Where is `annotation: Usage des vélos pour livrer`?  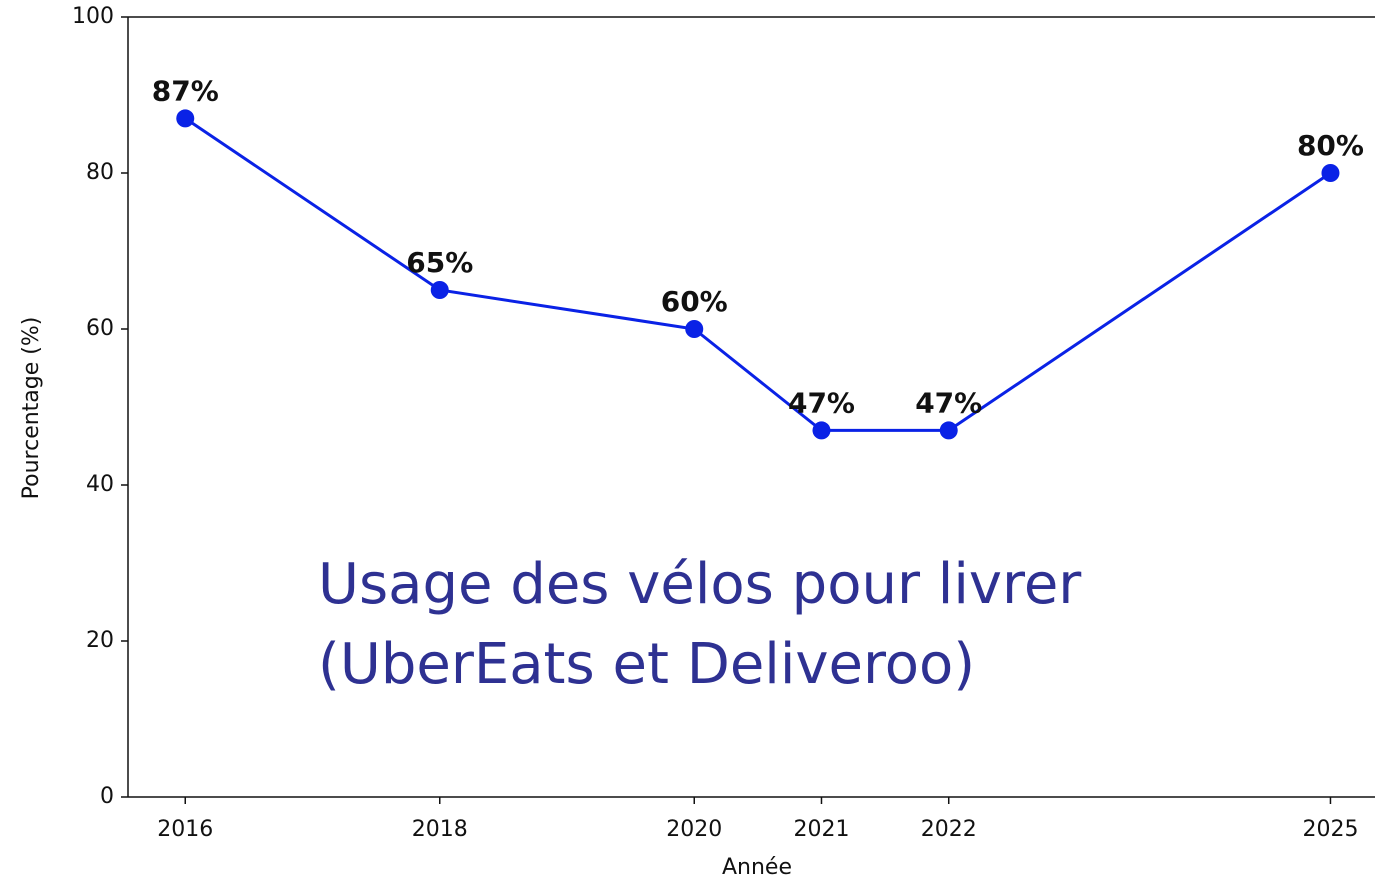 annotation: Usage des vélos pour livrer is located at coordinates (700, 584).